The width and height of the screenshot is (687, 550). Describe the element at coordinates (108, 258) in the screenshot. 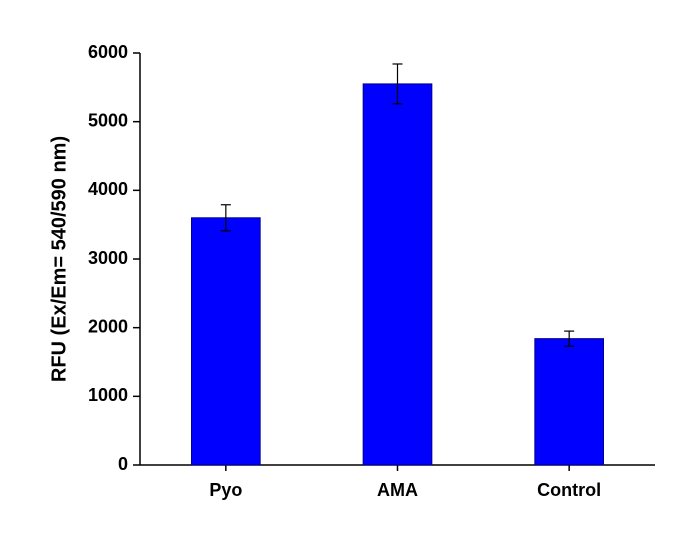

I see `y-tick-label: 3000` at that location.